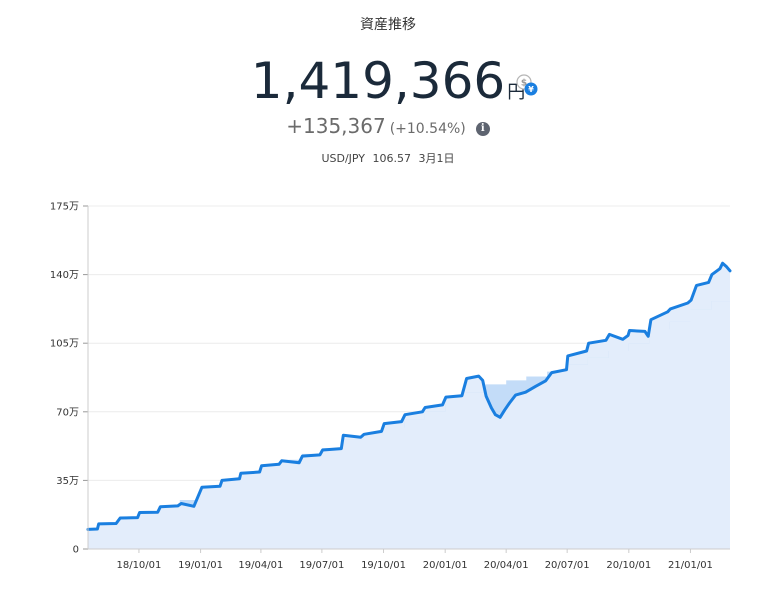 This screenshot has height=600, width=776. I want to click on x-tick-label: 19/01/01, so click(200, 565).